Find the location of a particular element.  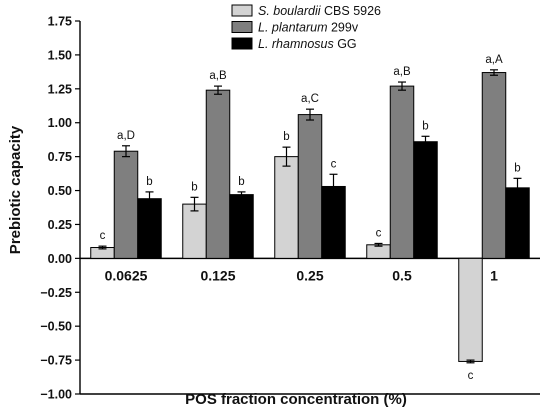

legend-entry: L. plantarum 299v is located at coordinates (308, 28).